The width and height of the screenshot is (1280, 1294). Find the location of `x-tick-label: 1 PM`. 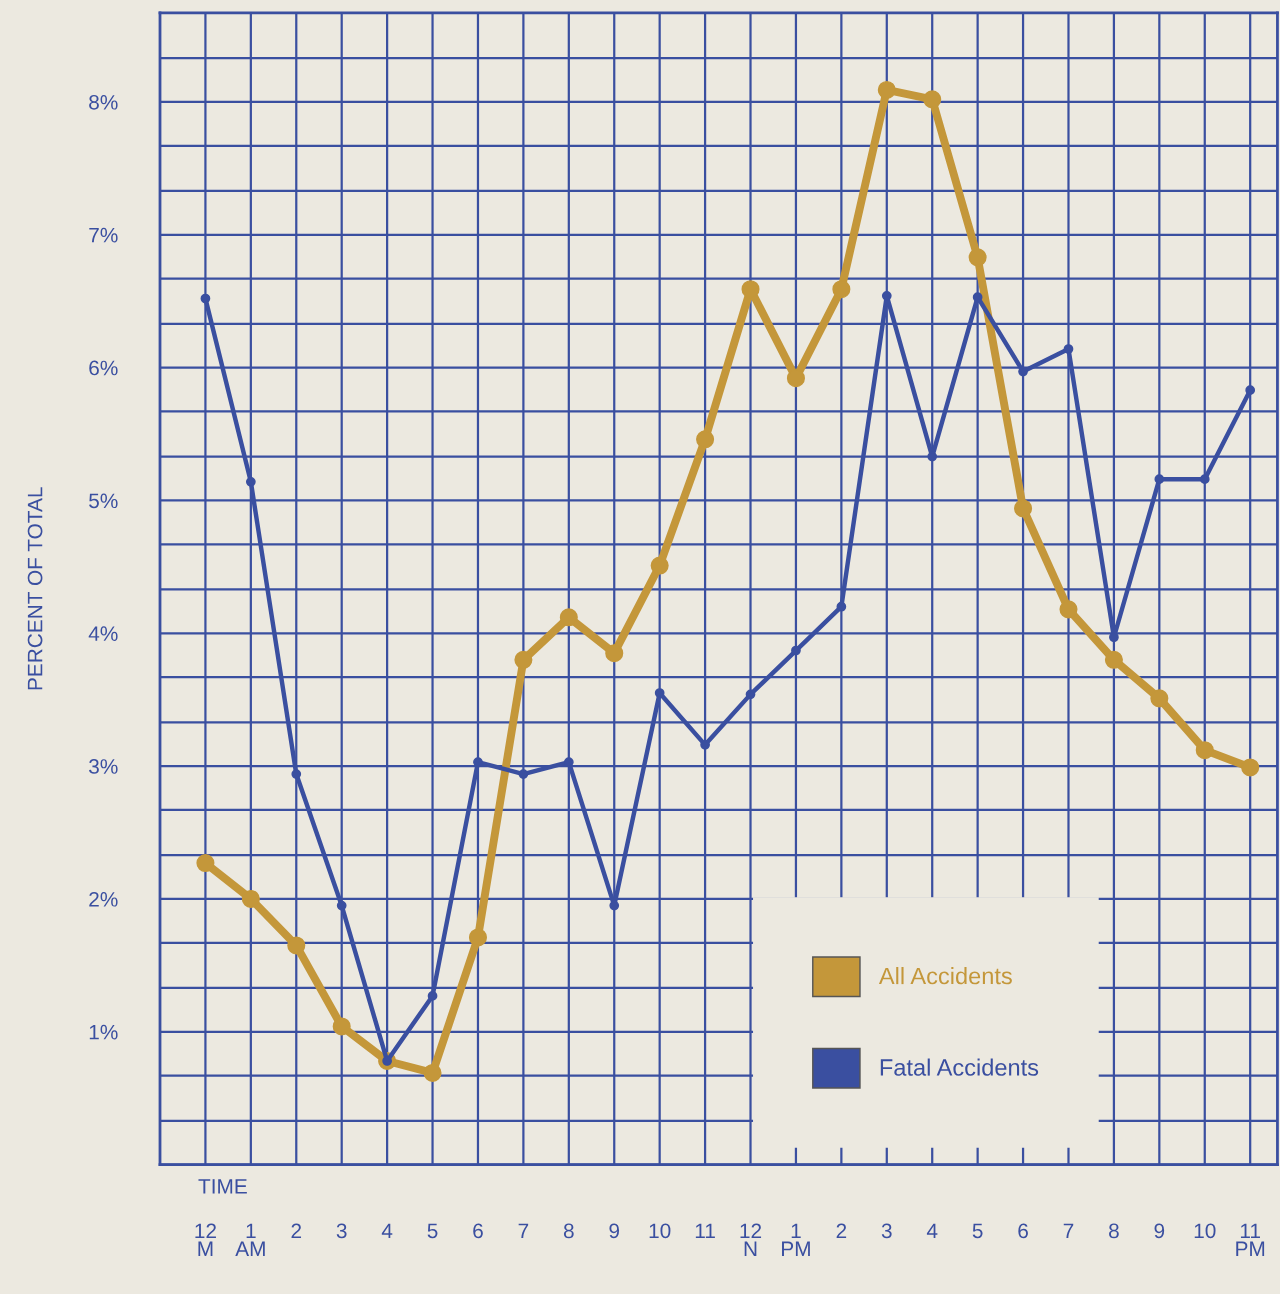

x-tick-label: 1 PM is located at coordinates (796, 1239).